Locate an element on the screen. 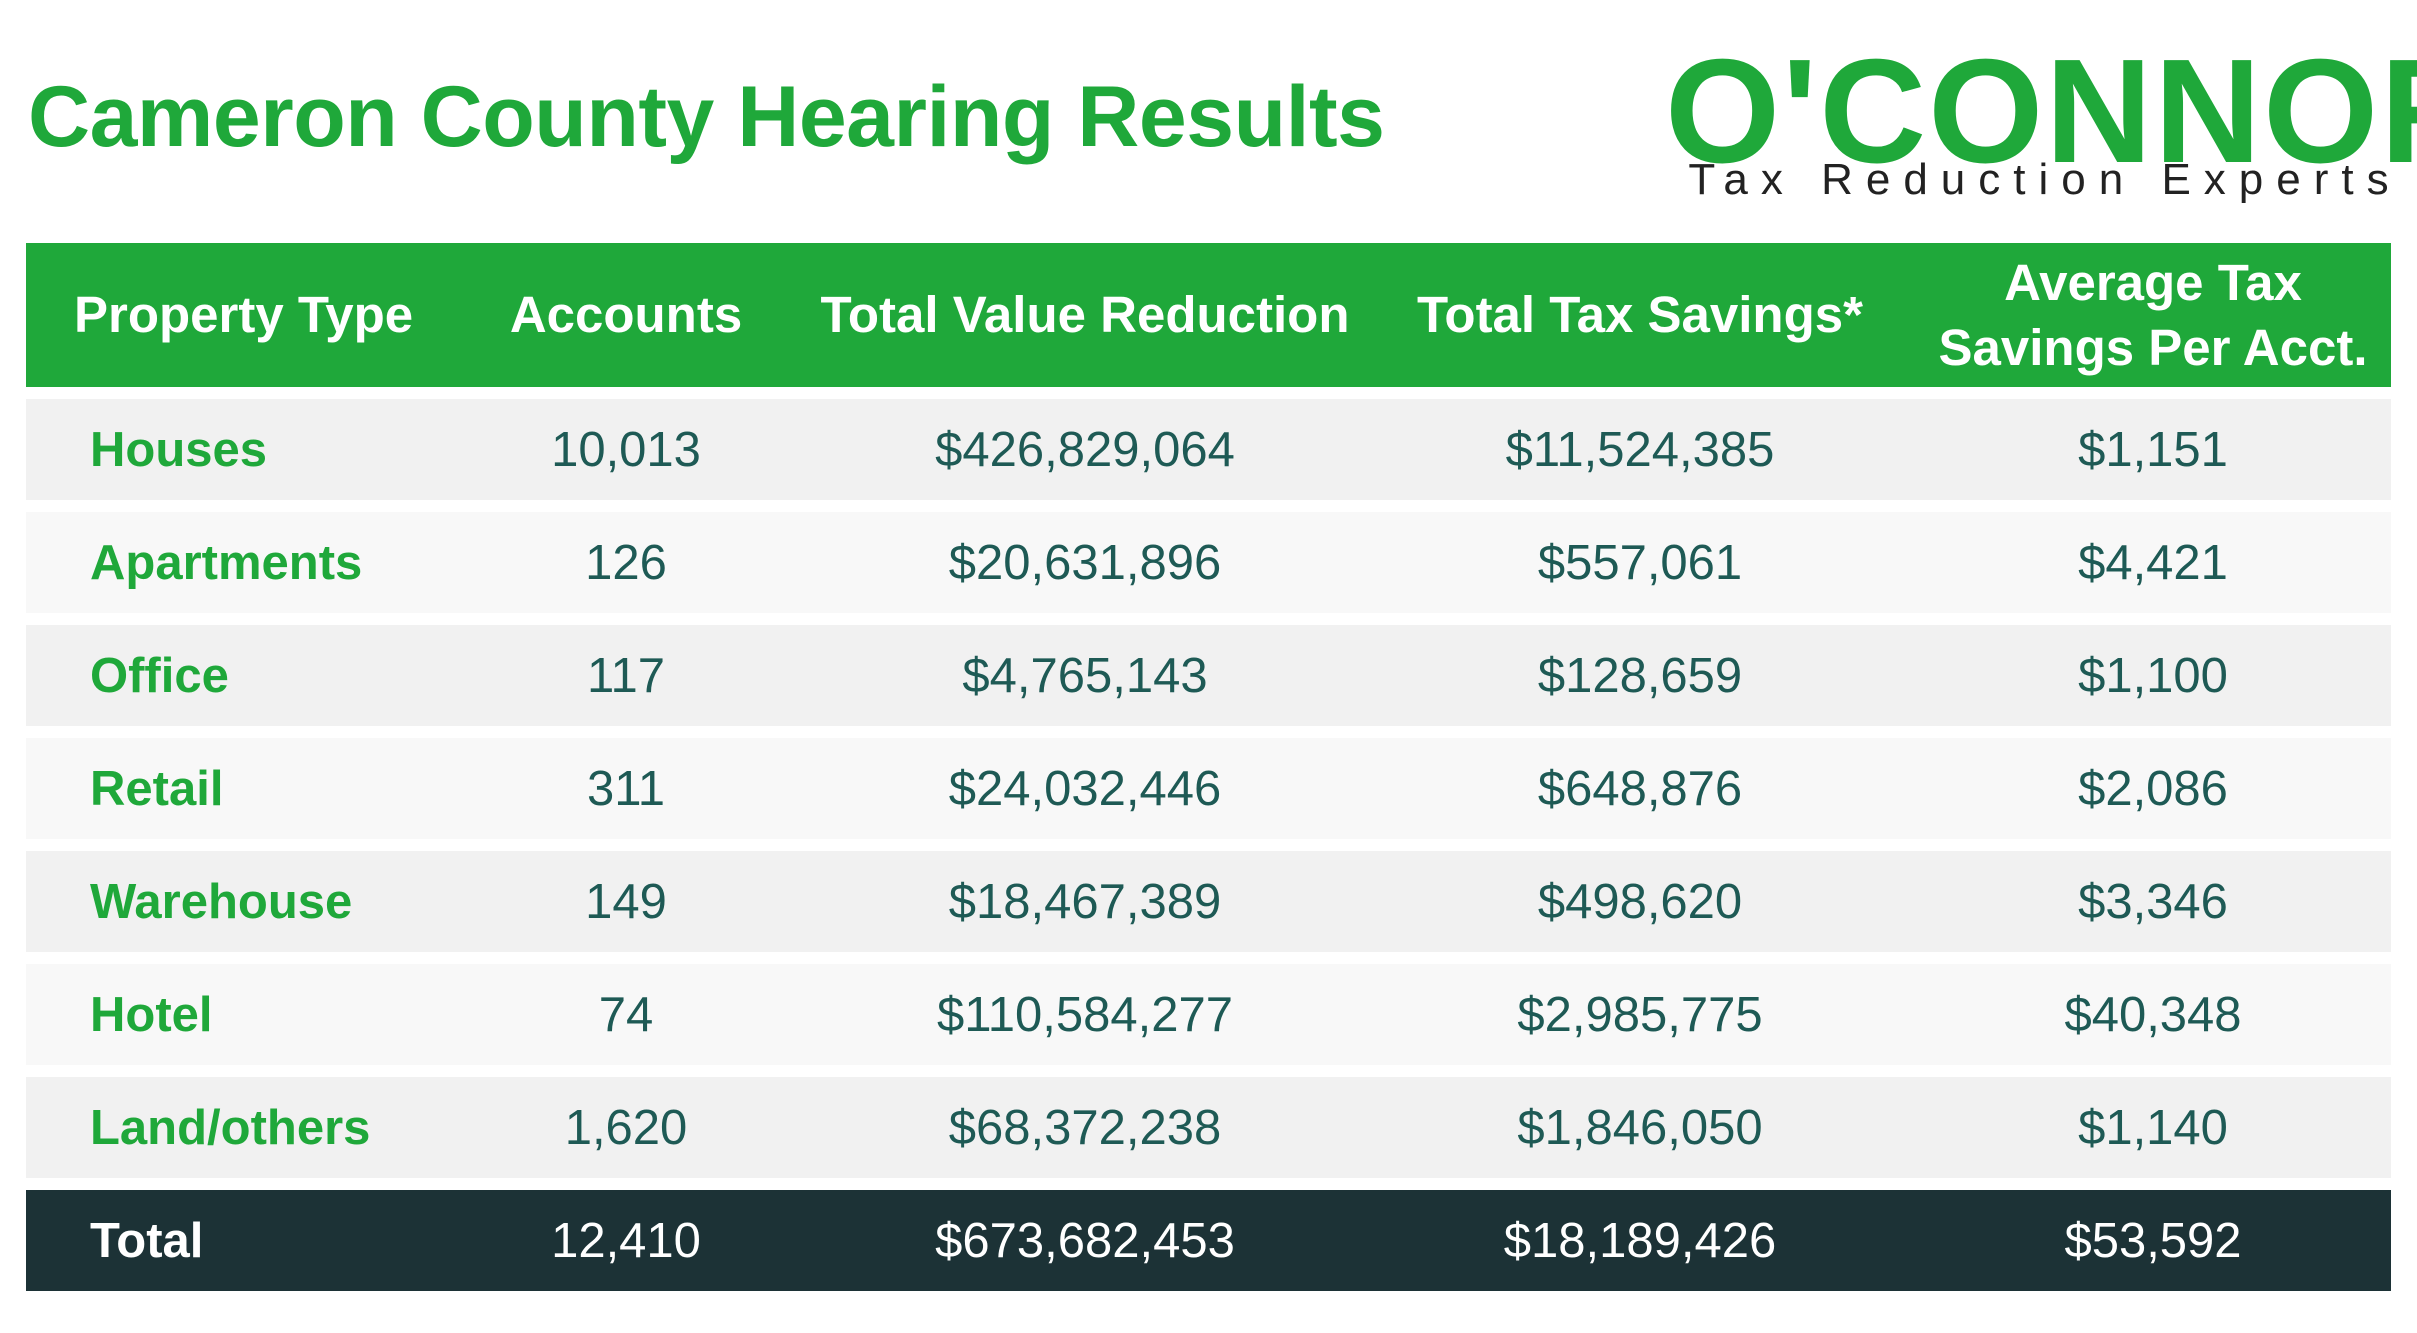  cell-value-reduction: $68,372,238 is located at coordinates (1085, 1127).